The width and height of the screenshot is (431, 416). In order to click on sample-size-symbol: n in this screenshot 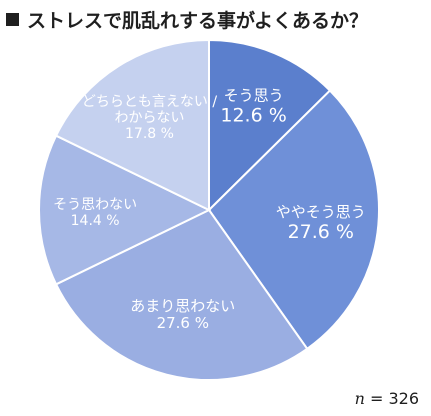, I will do `click(359, 398)`.